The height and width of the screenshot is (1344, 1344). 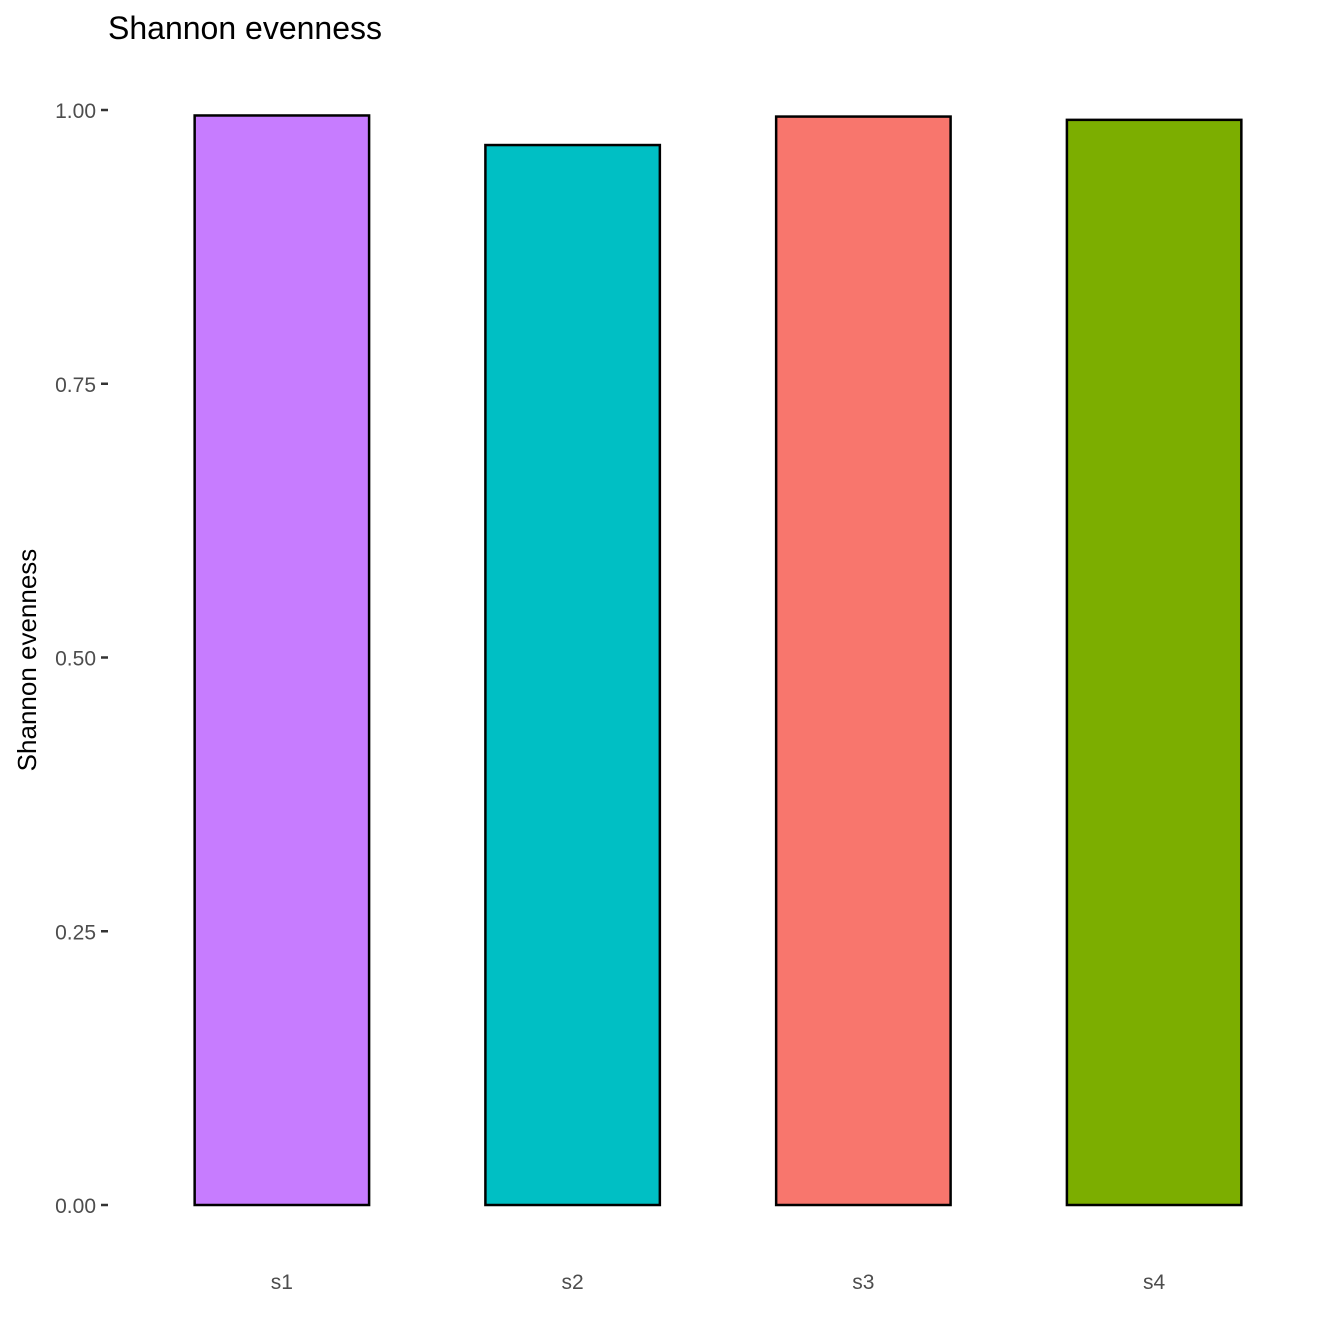 What do you see at coordinates (718, 1282) in the screenshot?
I see `x-axis-ticks: s1 s2 s3 s4` at bounding box center [718, 1282].